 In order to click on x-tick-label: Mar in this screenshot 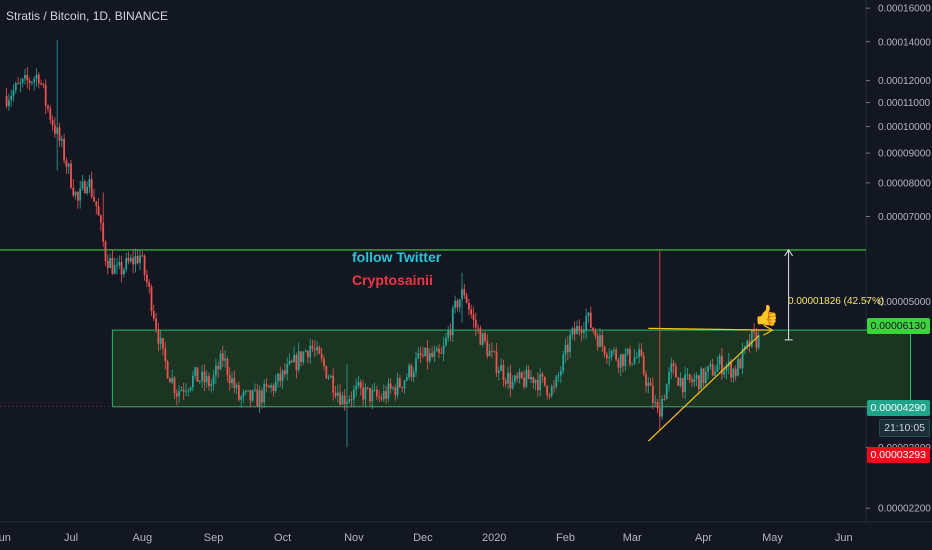, I will do `click(632, 538)`.